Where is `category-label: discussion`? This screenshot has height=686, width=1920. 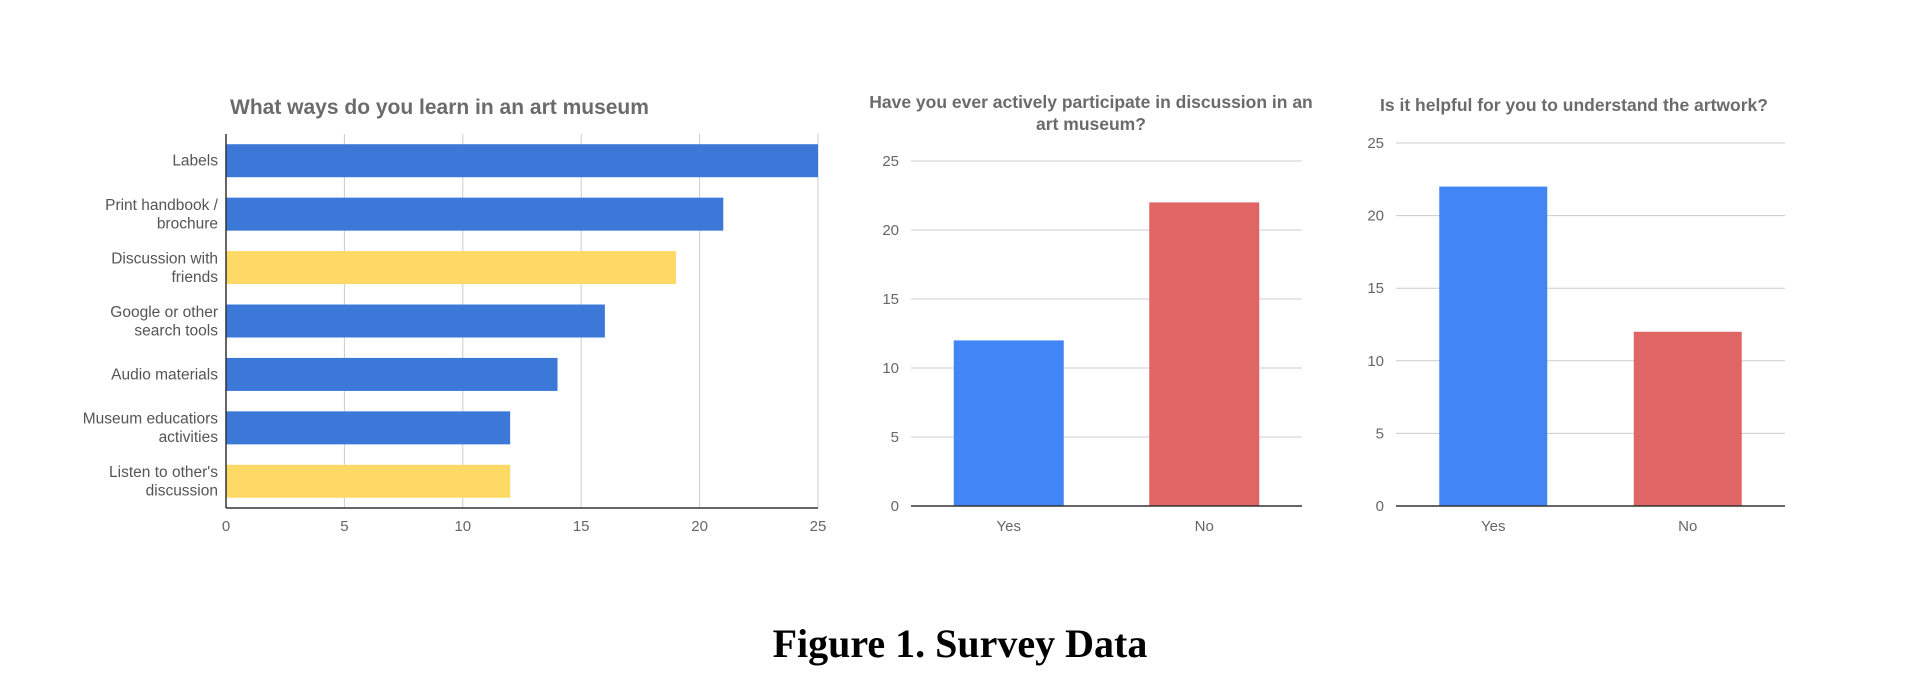 category-label: discussion is located at coordinates (182, 491).